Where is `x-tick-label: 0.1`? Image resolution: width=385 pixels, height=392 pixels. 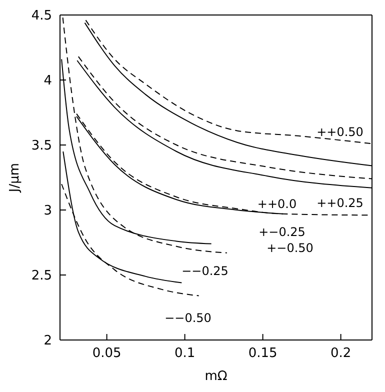
x-tick-label: 0.1 is located at coordinates (185, 354).